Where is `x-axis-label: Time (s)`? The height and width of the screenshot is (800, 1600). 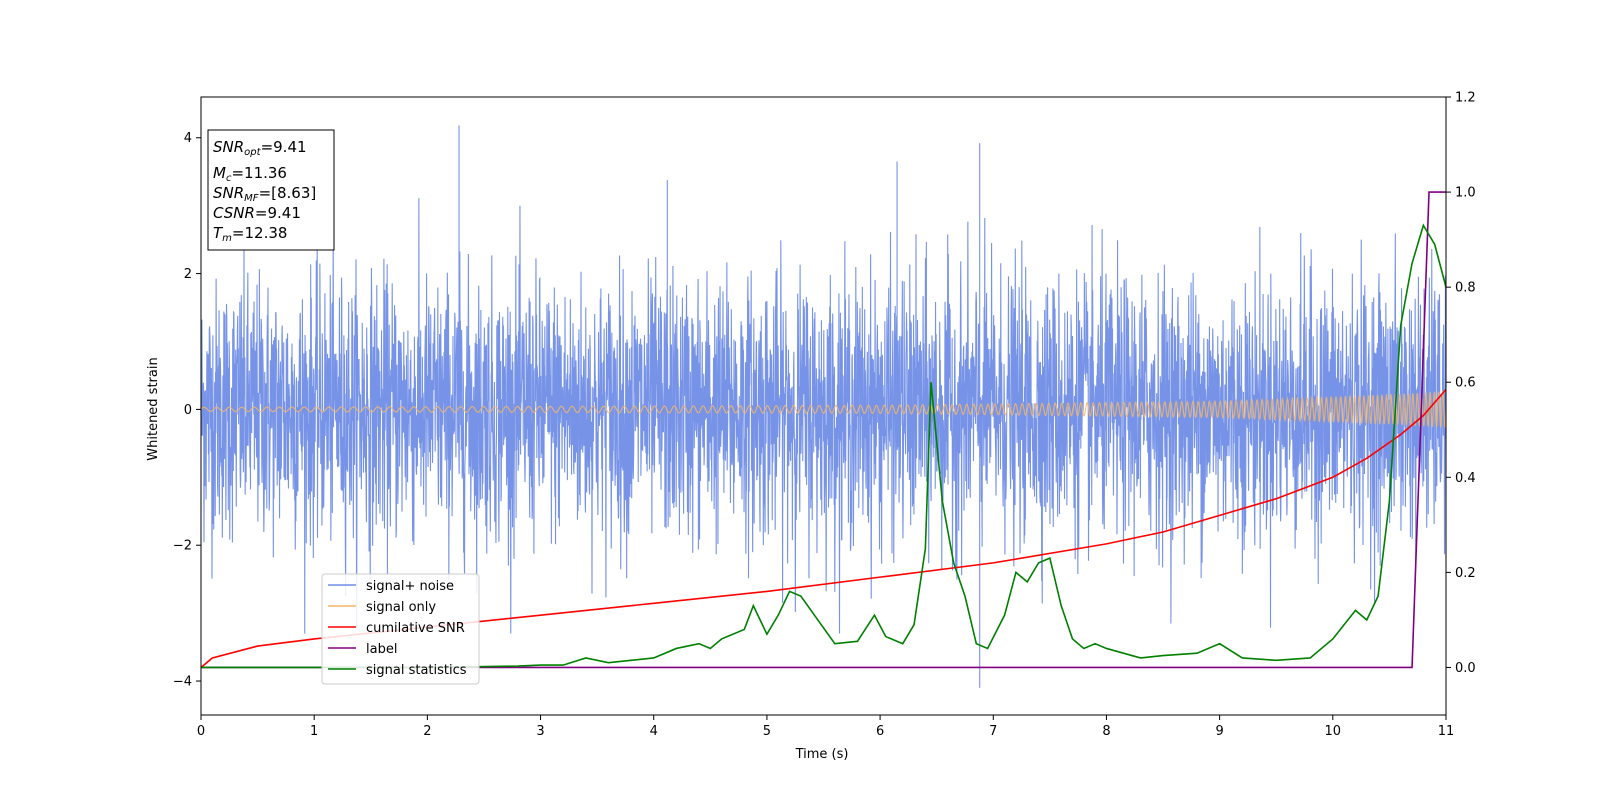
x-axis-label: Time (s) is located at coordinates (822, 754).